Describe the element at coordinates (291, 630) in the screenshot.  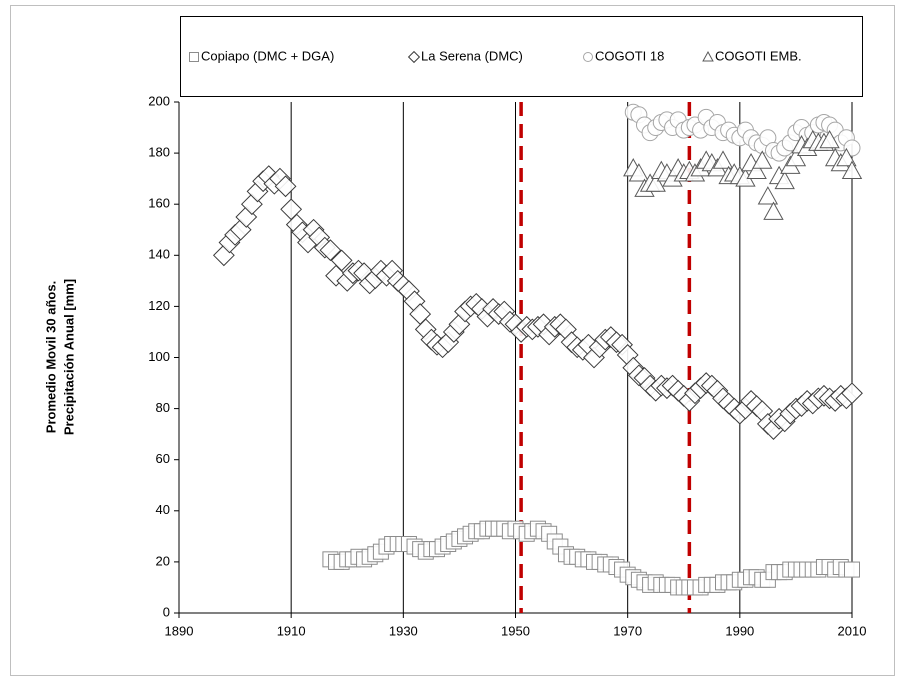
I see `x-tick-label: 1910` at that location.